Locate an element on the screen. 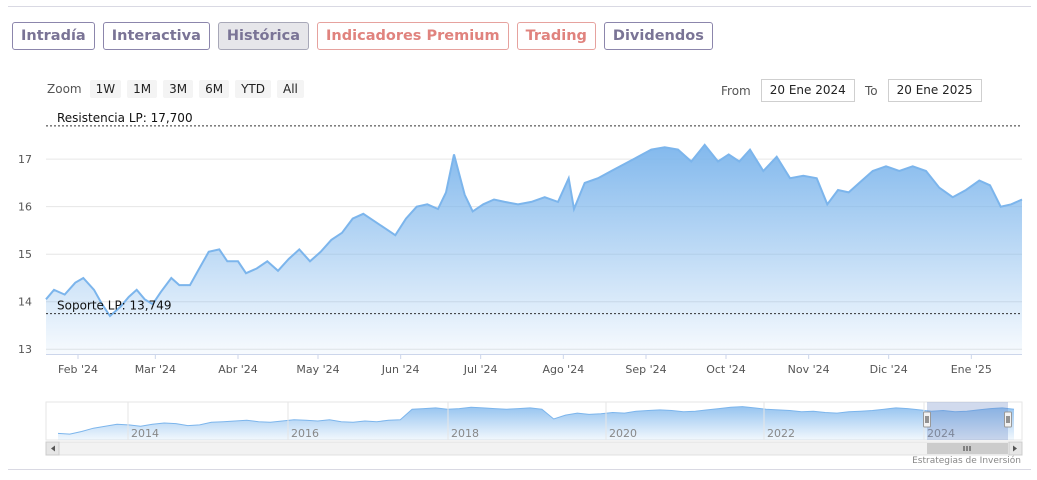  chevron-right-icon is located at coordinates (1015, 448).